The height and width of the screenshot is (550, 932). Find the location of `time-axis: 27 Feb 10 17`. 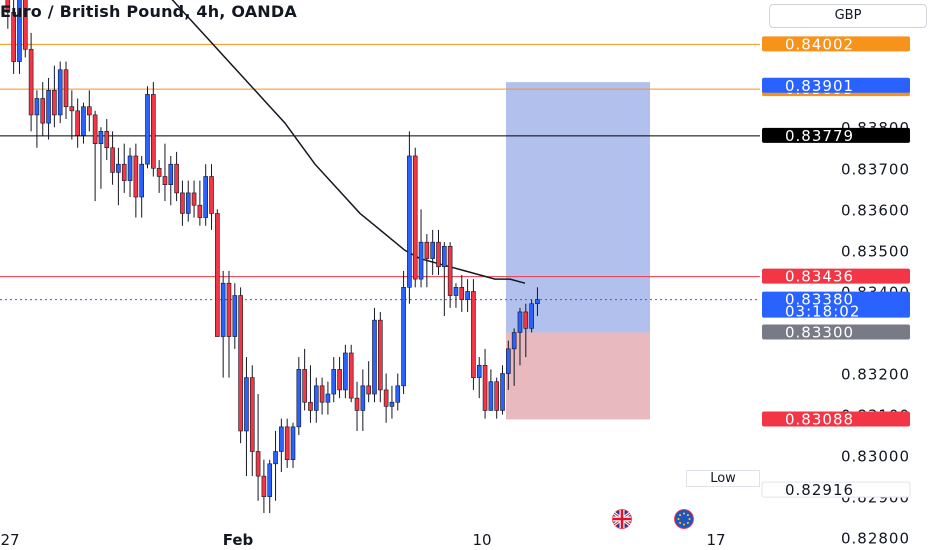

time-axis: 27 Feb 10 17 is located at coordinates (362, 540).